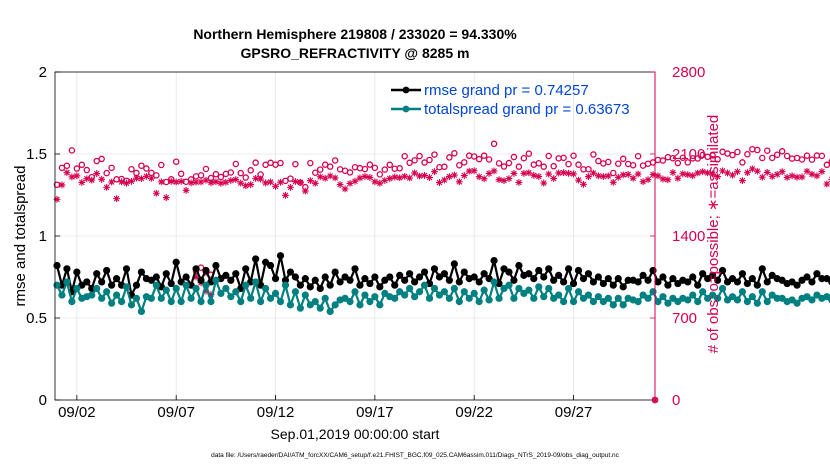 This screenshot has width=830, height=470. I want to click on y-right-tick-label: 0, so click(676, 400).